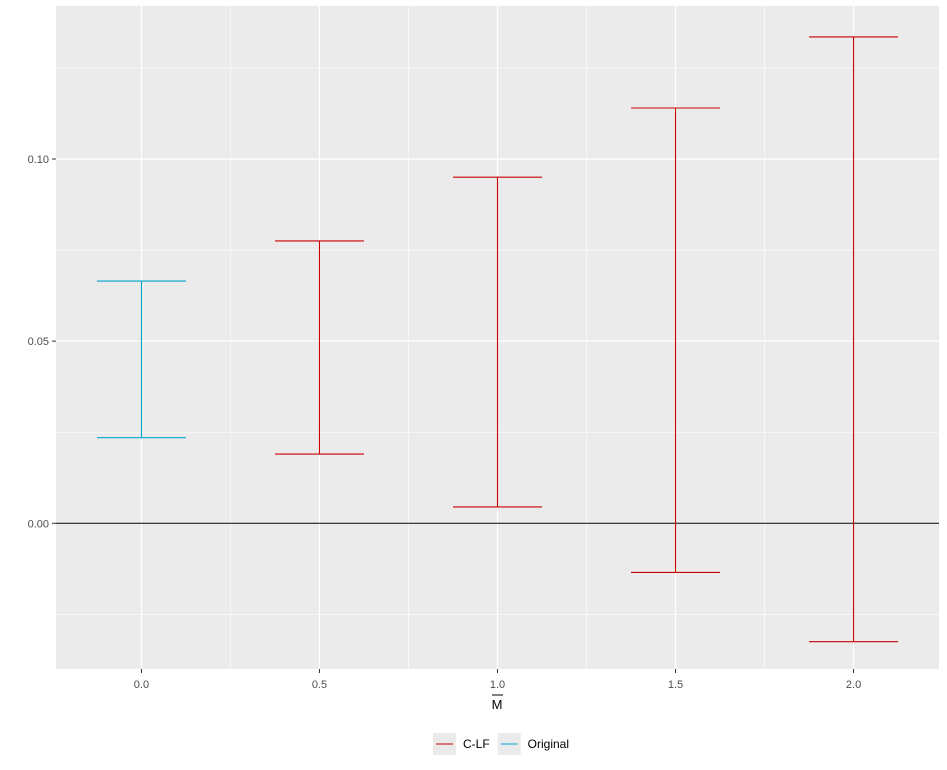 Image resolution: width=947 pixels, height=770 pixels. I want to click on y-tick-label: 0.05, so click(38, 342).